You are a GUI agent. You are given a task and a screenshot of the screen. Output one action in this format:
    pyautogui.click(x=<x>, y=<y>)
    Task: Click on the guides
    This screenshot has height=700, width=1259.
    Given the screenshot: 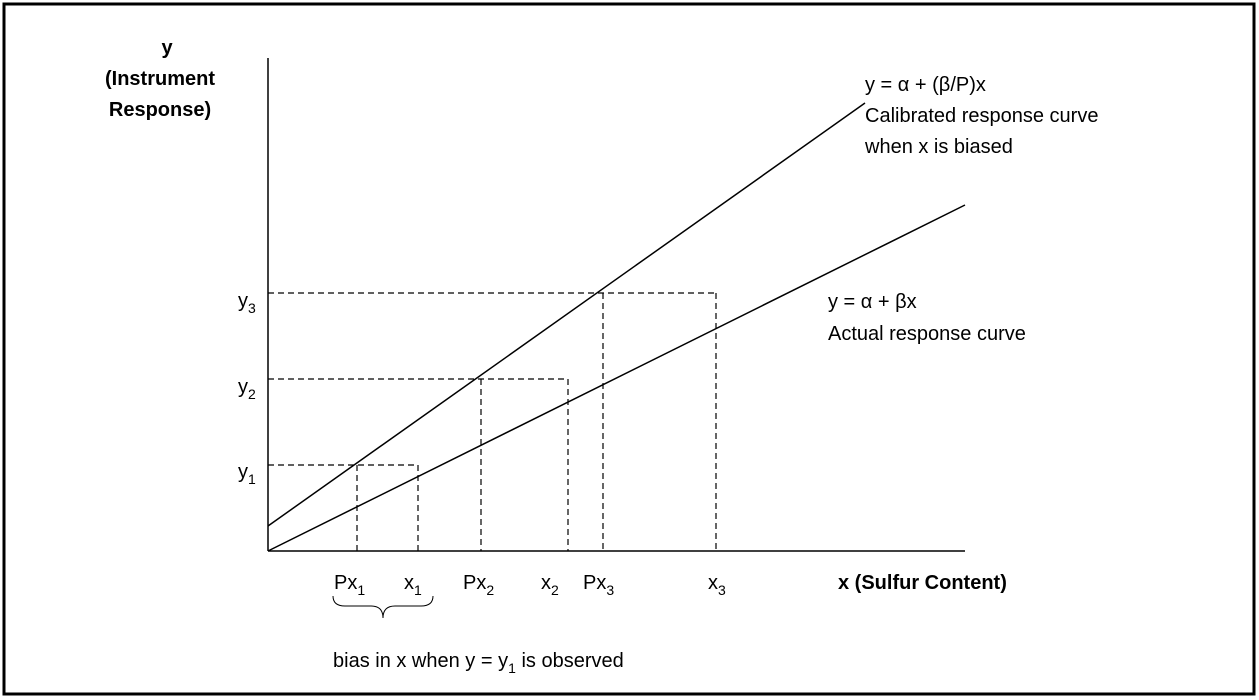 What is the action you would take?
    pyautogui.click(x=492, y=421)
    